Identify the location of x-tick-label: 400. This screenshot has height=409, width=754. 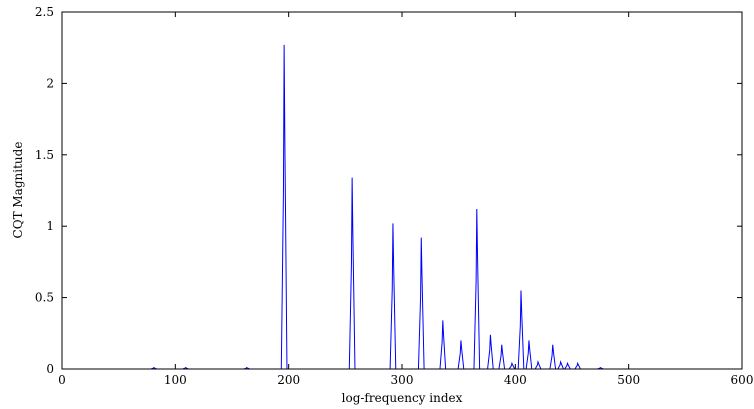
(515, 380).